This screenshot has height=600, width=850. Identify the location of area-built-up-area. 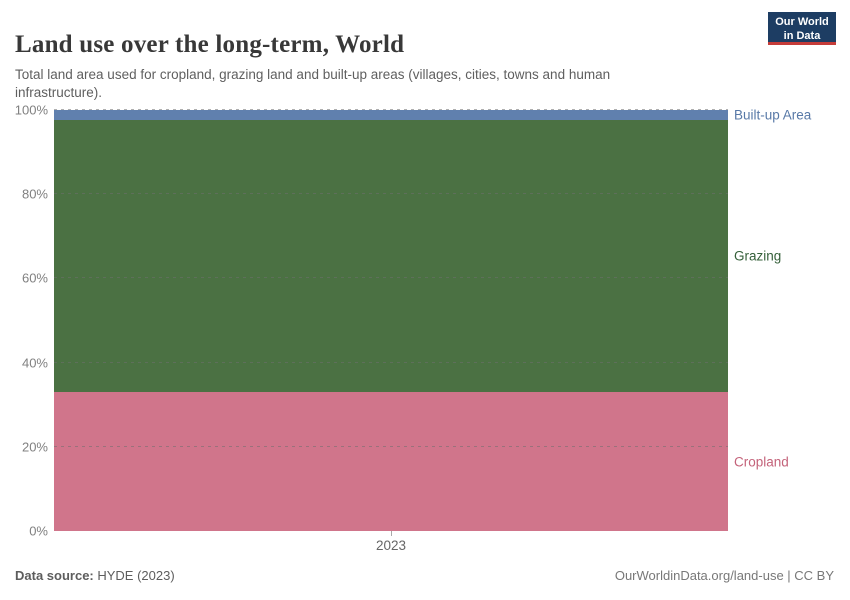
(391, 115).